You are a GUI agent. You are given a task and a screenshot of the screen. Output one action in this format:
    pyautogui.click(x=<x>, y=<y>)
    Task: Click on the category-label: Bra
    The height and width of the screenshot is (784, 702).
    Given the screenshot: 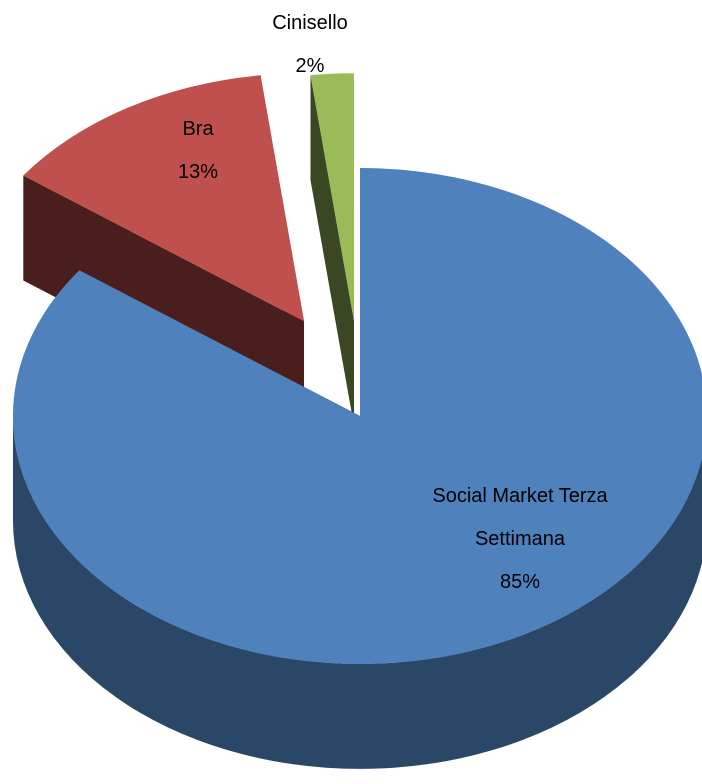 What is the action you would take?
    pyautogui.click(x=198, y=129)
    